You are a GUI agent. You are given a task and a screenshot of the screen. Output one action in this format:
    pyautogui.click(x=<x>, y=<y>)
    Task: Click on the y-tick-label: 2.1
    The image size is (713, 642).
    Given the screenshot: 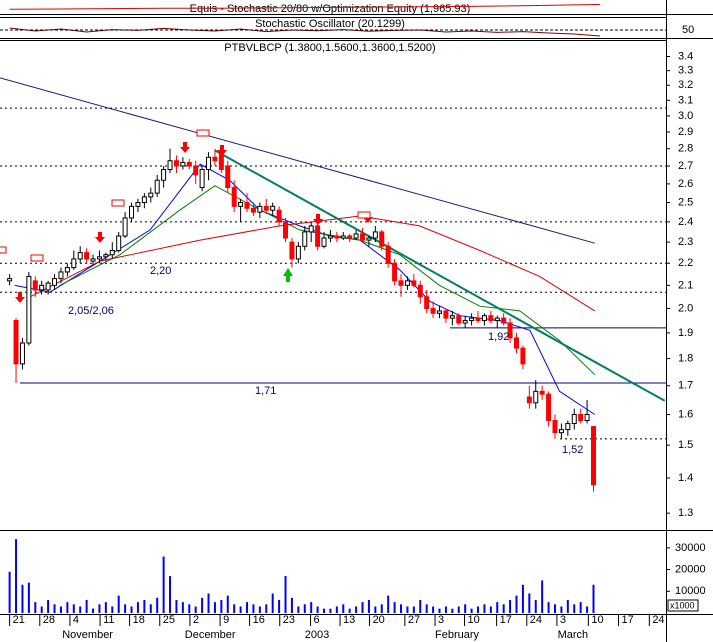 What is the action you would take?
    pyautogui.click(x=685, y=285)
    